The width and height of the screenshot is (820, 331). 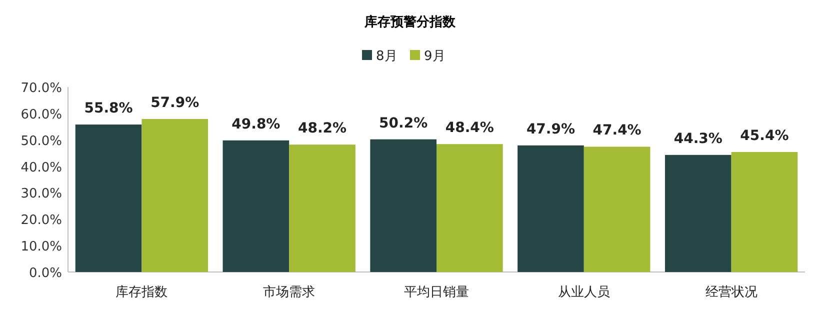 I want to click on data-label: 47.4%, so click(x=617, y=130).